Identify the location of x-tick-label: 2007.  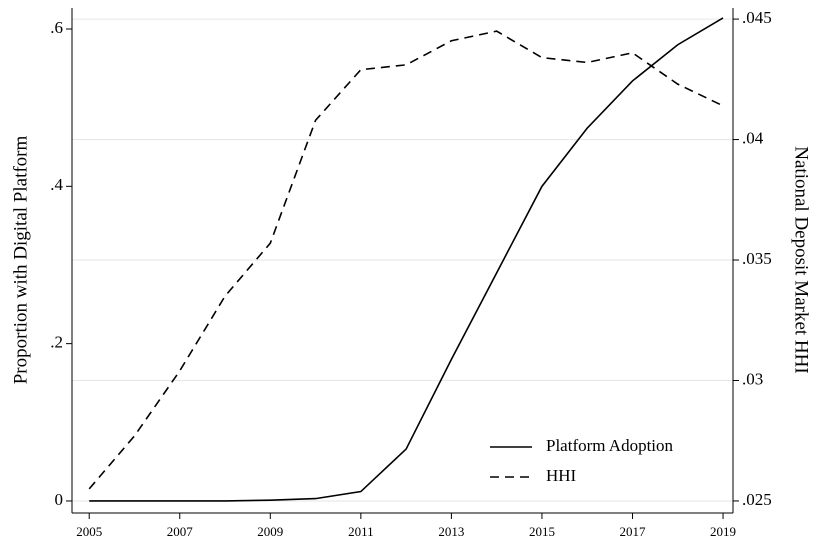
(180, 531).